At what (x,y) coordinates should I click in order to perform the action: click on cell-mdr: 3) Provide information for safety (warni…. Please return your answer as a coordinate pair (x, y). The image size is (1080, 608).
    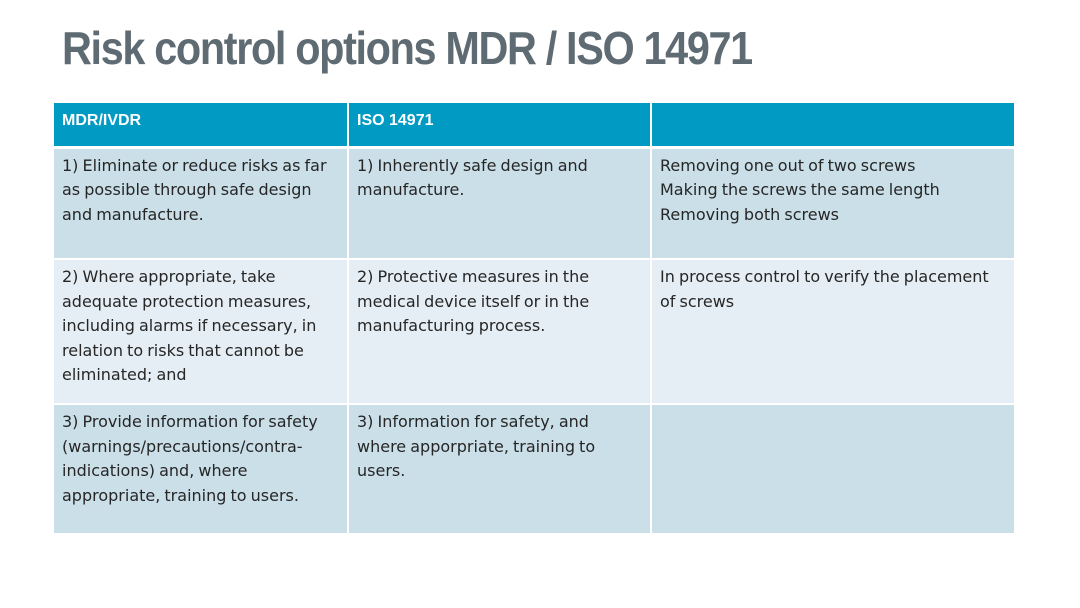
    Looking at the image, I should click on (201, 469).